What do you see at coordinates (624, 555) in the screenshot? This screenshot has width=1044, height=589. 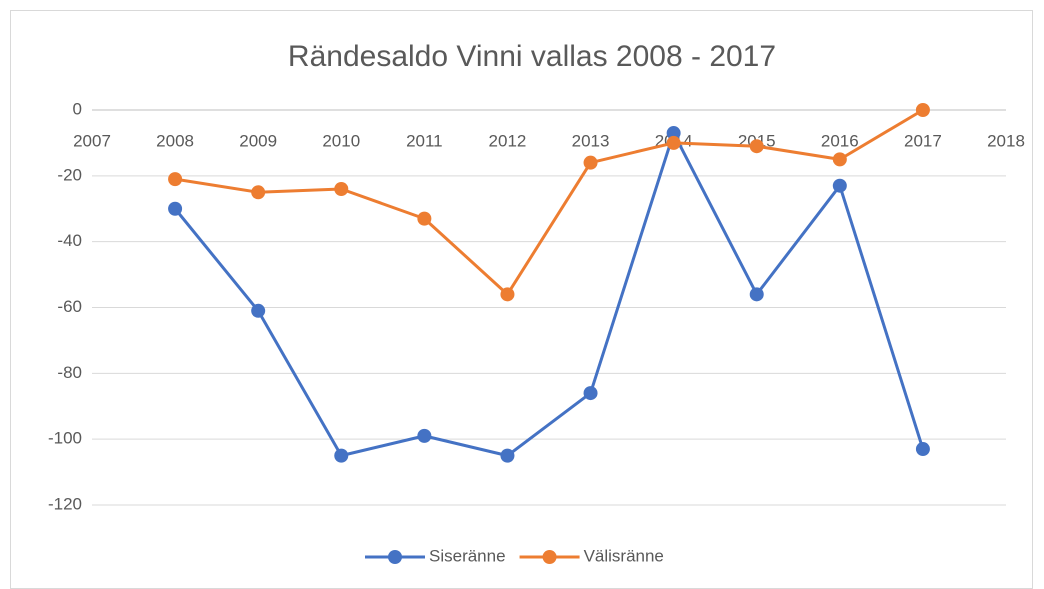 I see `legend-label: Välisränne` at bounding box center [624, 555].